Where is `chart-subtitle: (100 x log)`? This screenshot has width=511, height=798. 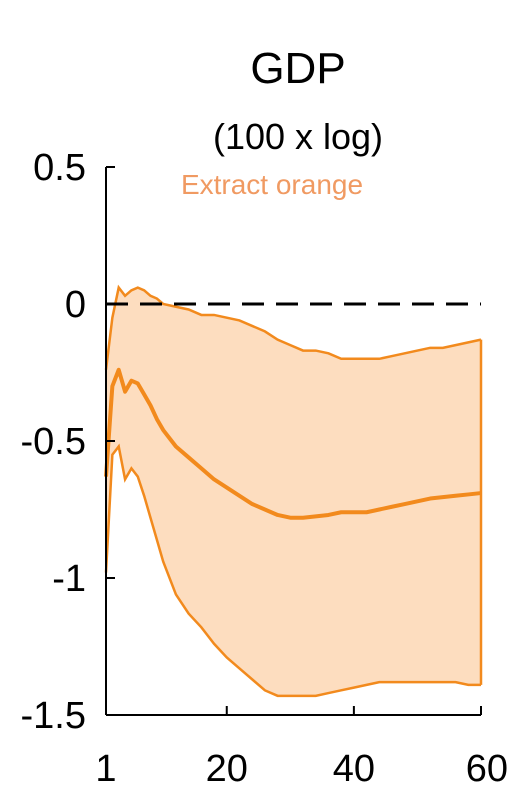
chart-subtitle: (100 x log) is located at coordinates (298, 136).